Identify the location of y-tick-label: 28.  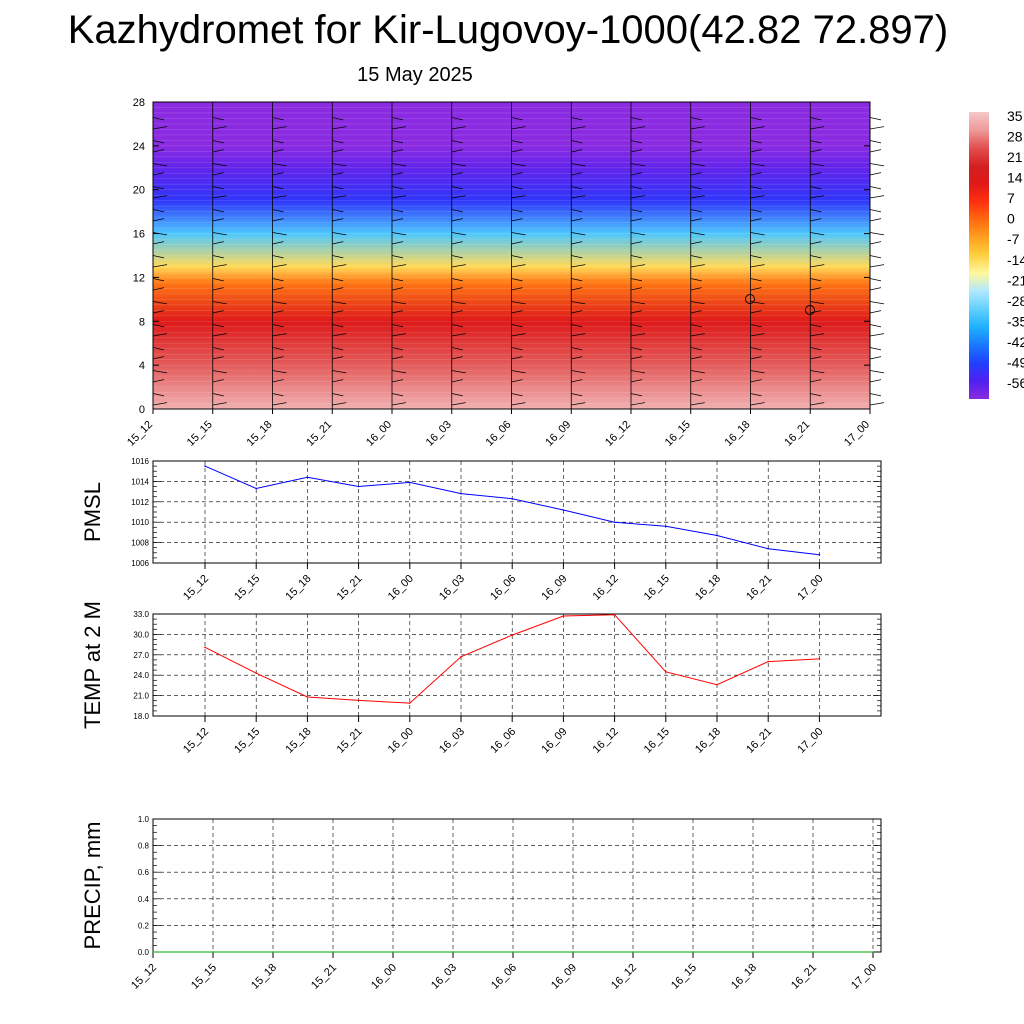
(139, 103).